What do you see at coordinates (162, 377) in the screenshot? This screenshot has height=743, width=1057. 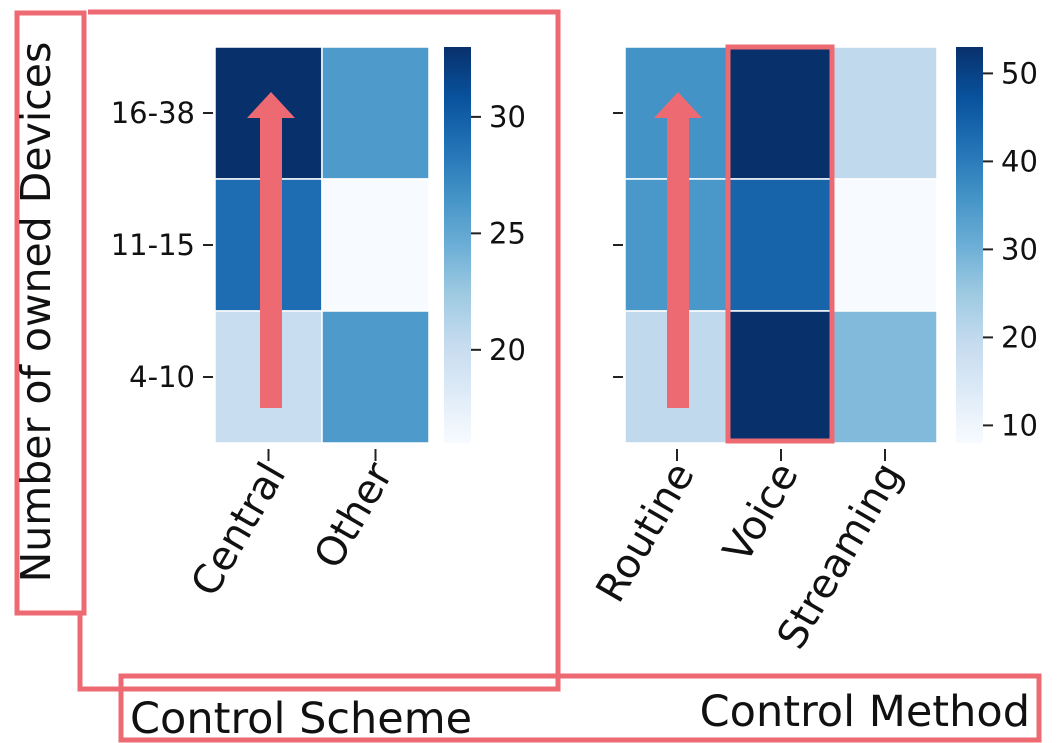 I see `y-tick-label: 4-10` at bounding box center [162, 377].